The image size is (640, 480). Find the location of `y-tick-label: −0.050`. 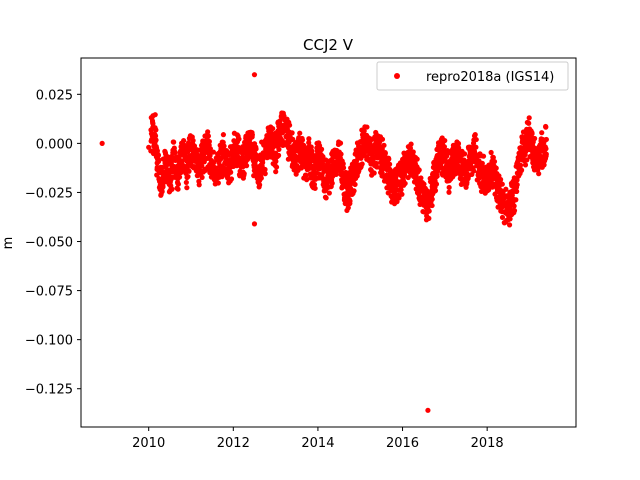

y-tick-label: −0.050 is located at coordinates (49, 243).